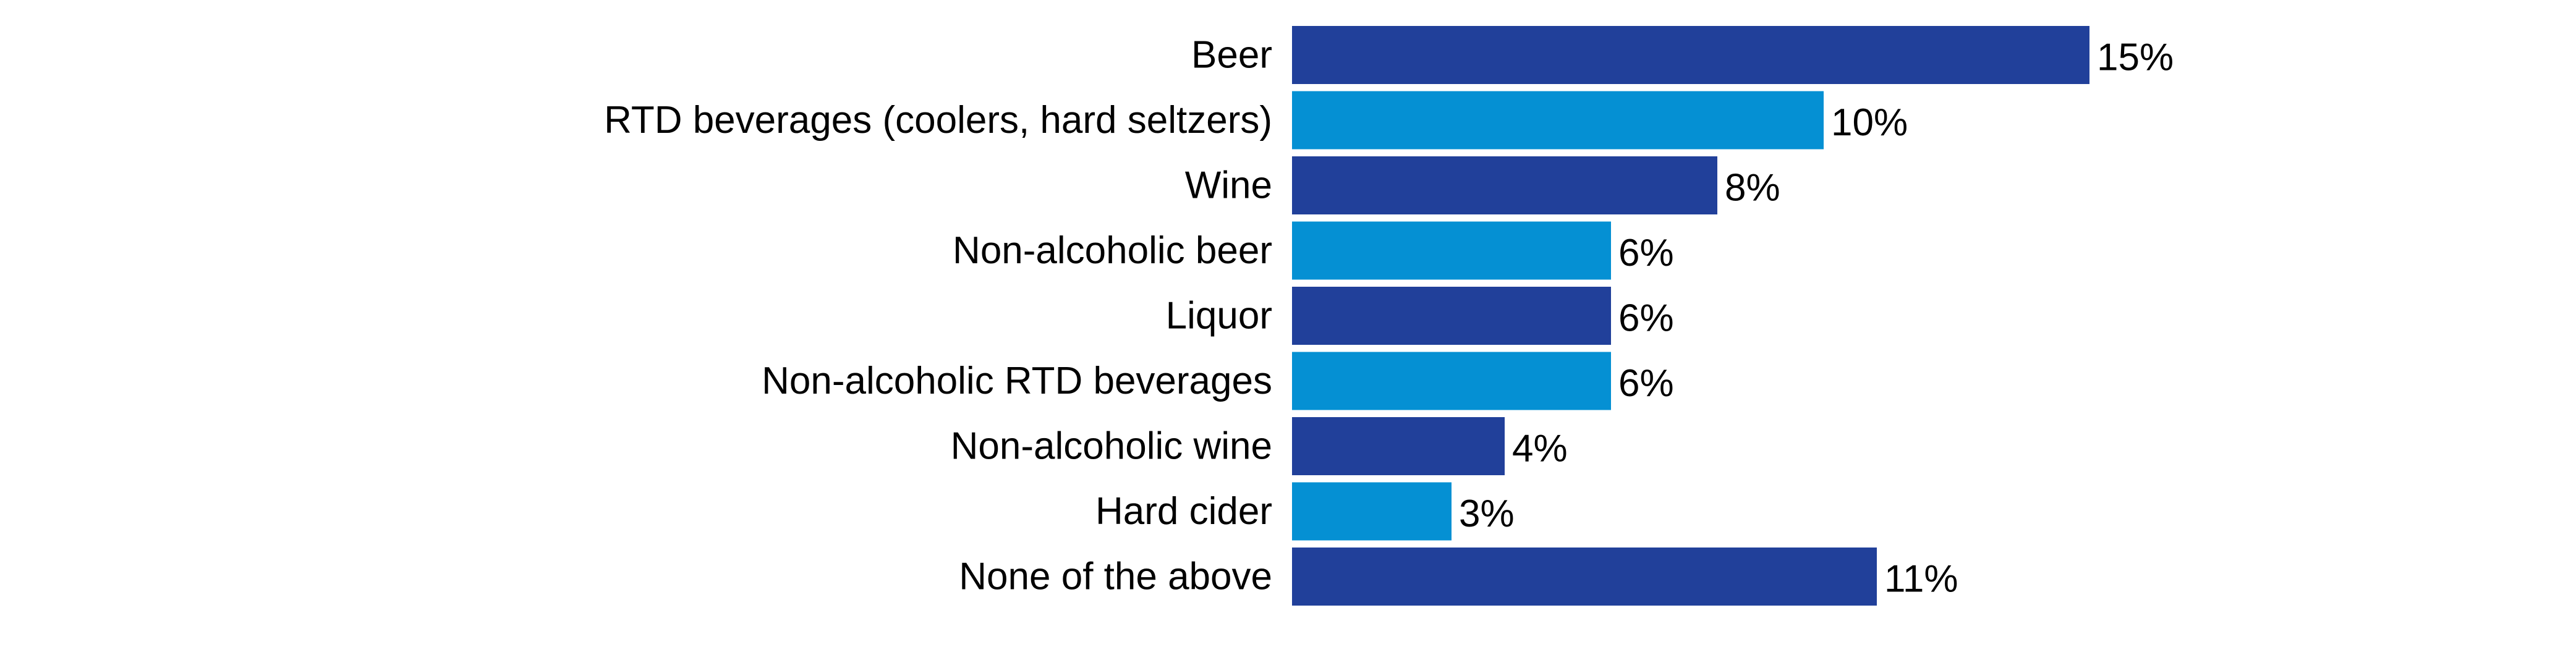 The image size is (2576, 647). What do you see at coordinates (1487, 514) in the screenshot?
I see `value-label-hard-cider: 3%` at bounding box center [1487, 514].